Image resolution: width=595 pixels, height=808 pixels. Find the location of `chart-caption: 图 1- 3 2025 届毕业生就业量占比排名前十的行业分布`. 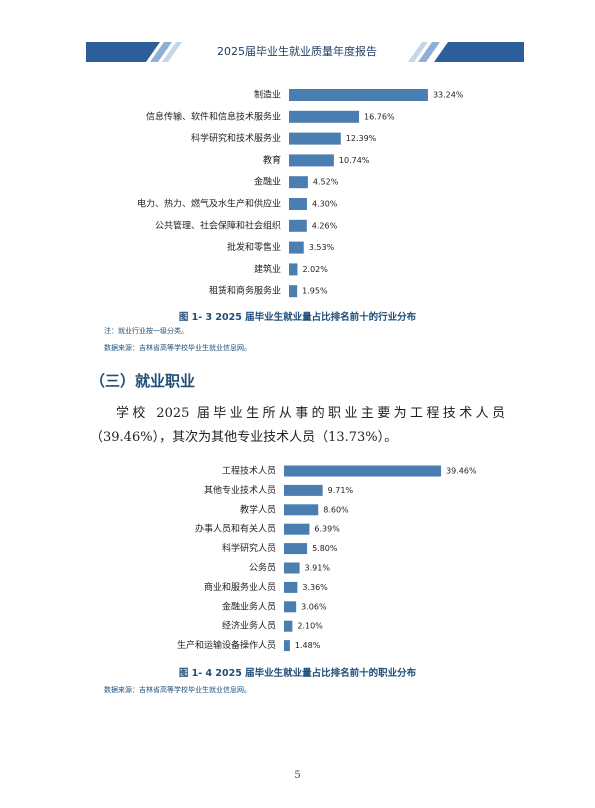

chart-caption: 图 1- 3 2025 届毕业生就业量占比排名前十的行业分布 is located at coordinates (297, 317).